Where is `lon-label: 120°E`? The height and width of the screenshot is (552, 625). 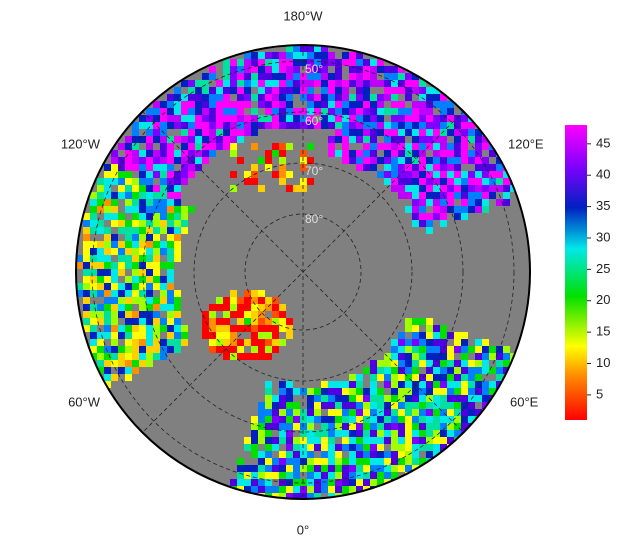
lon-label: 120°E is located at coordinates (526, 143).